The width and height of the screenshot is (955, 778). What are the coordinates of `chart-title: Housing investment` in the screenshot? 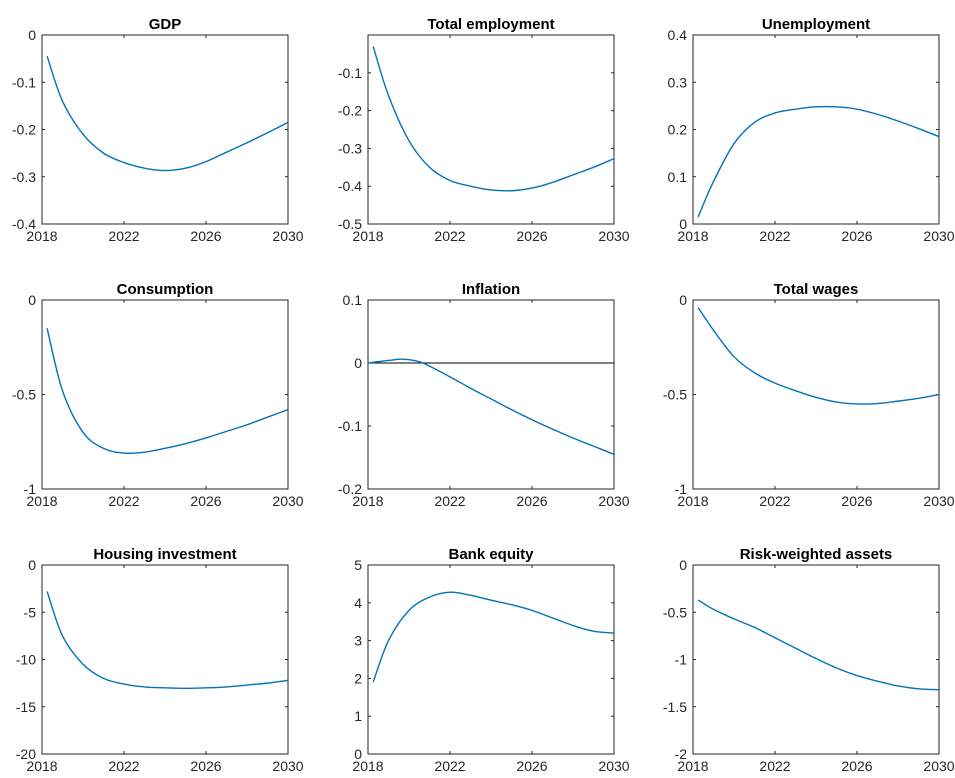 It's located at (164, 554).